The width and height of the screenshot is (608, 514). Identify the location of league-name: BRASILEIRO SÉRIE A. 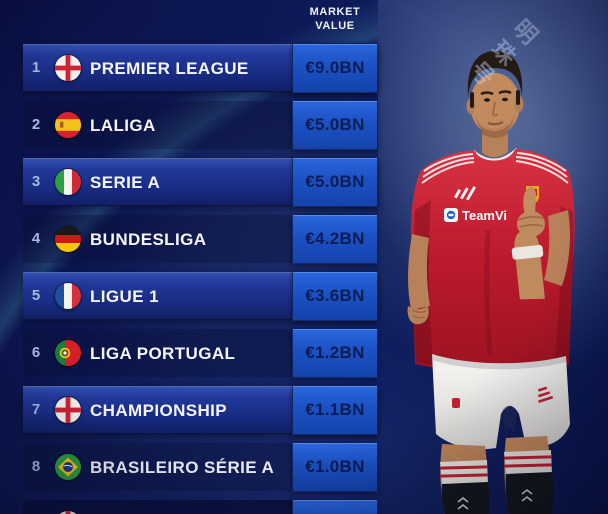
(182, 467).